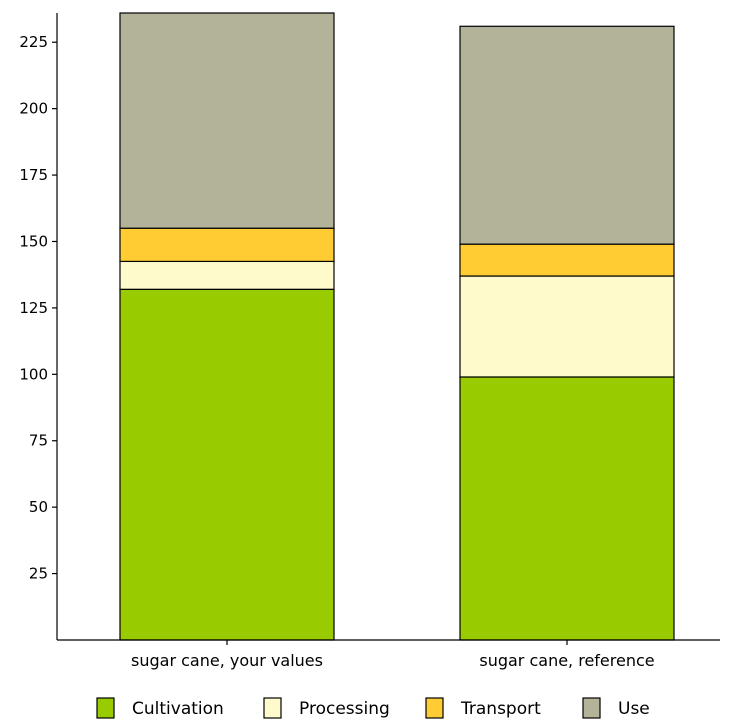 The image size is (730, 722). What do you see at coordinates (434, 708) in the screenshot?
I see `legend-swatch-transport` at bounding box center [434, 708].